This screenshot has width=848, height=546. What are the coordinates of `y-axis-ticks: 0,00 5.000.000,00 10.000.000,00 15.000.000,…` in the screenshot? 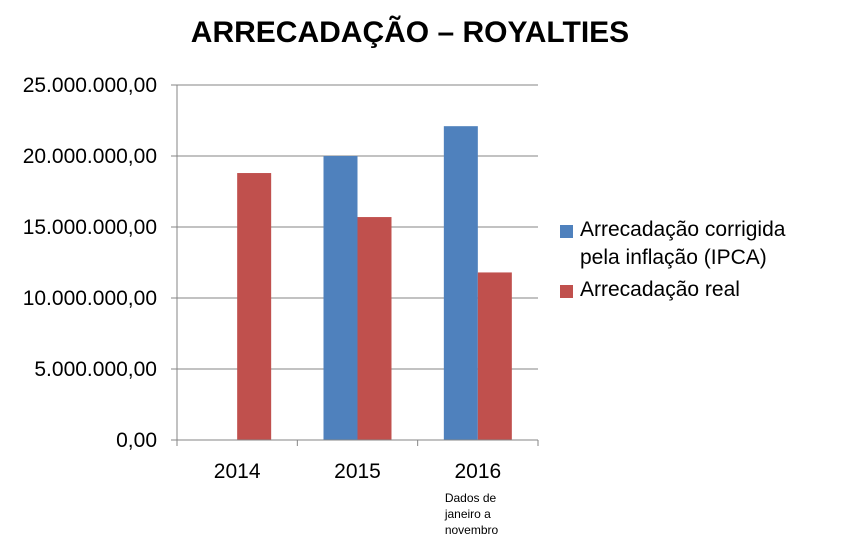 It's located at (100, 263).